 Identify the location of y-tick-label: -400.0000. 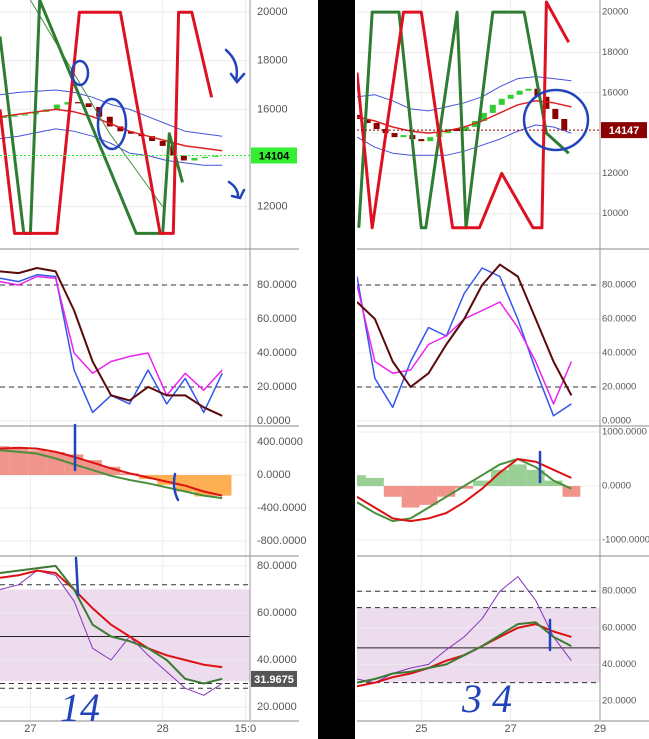
(282, 508).